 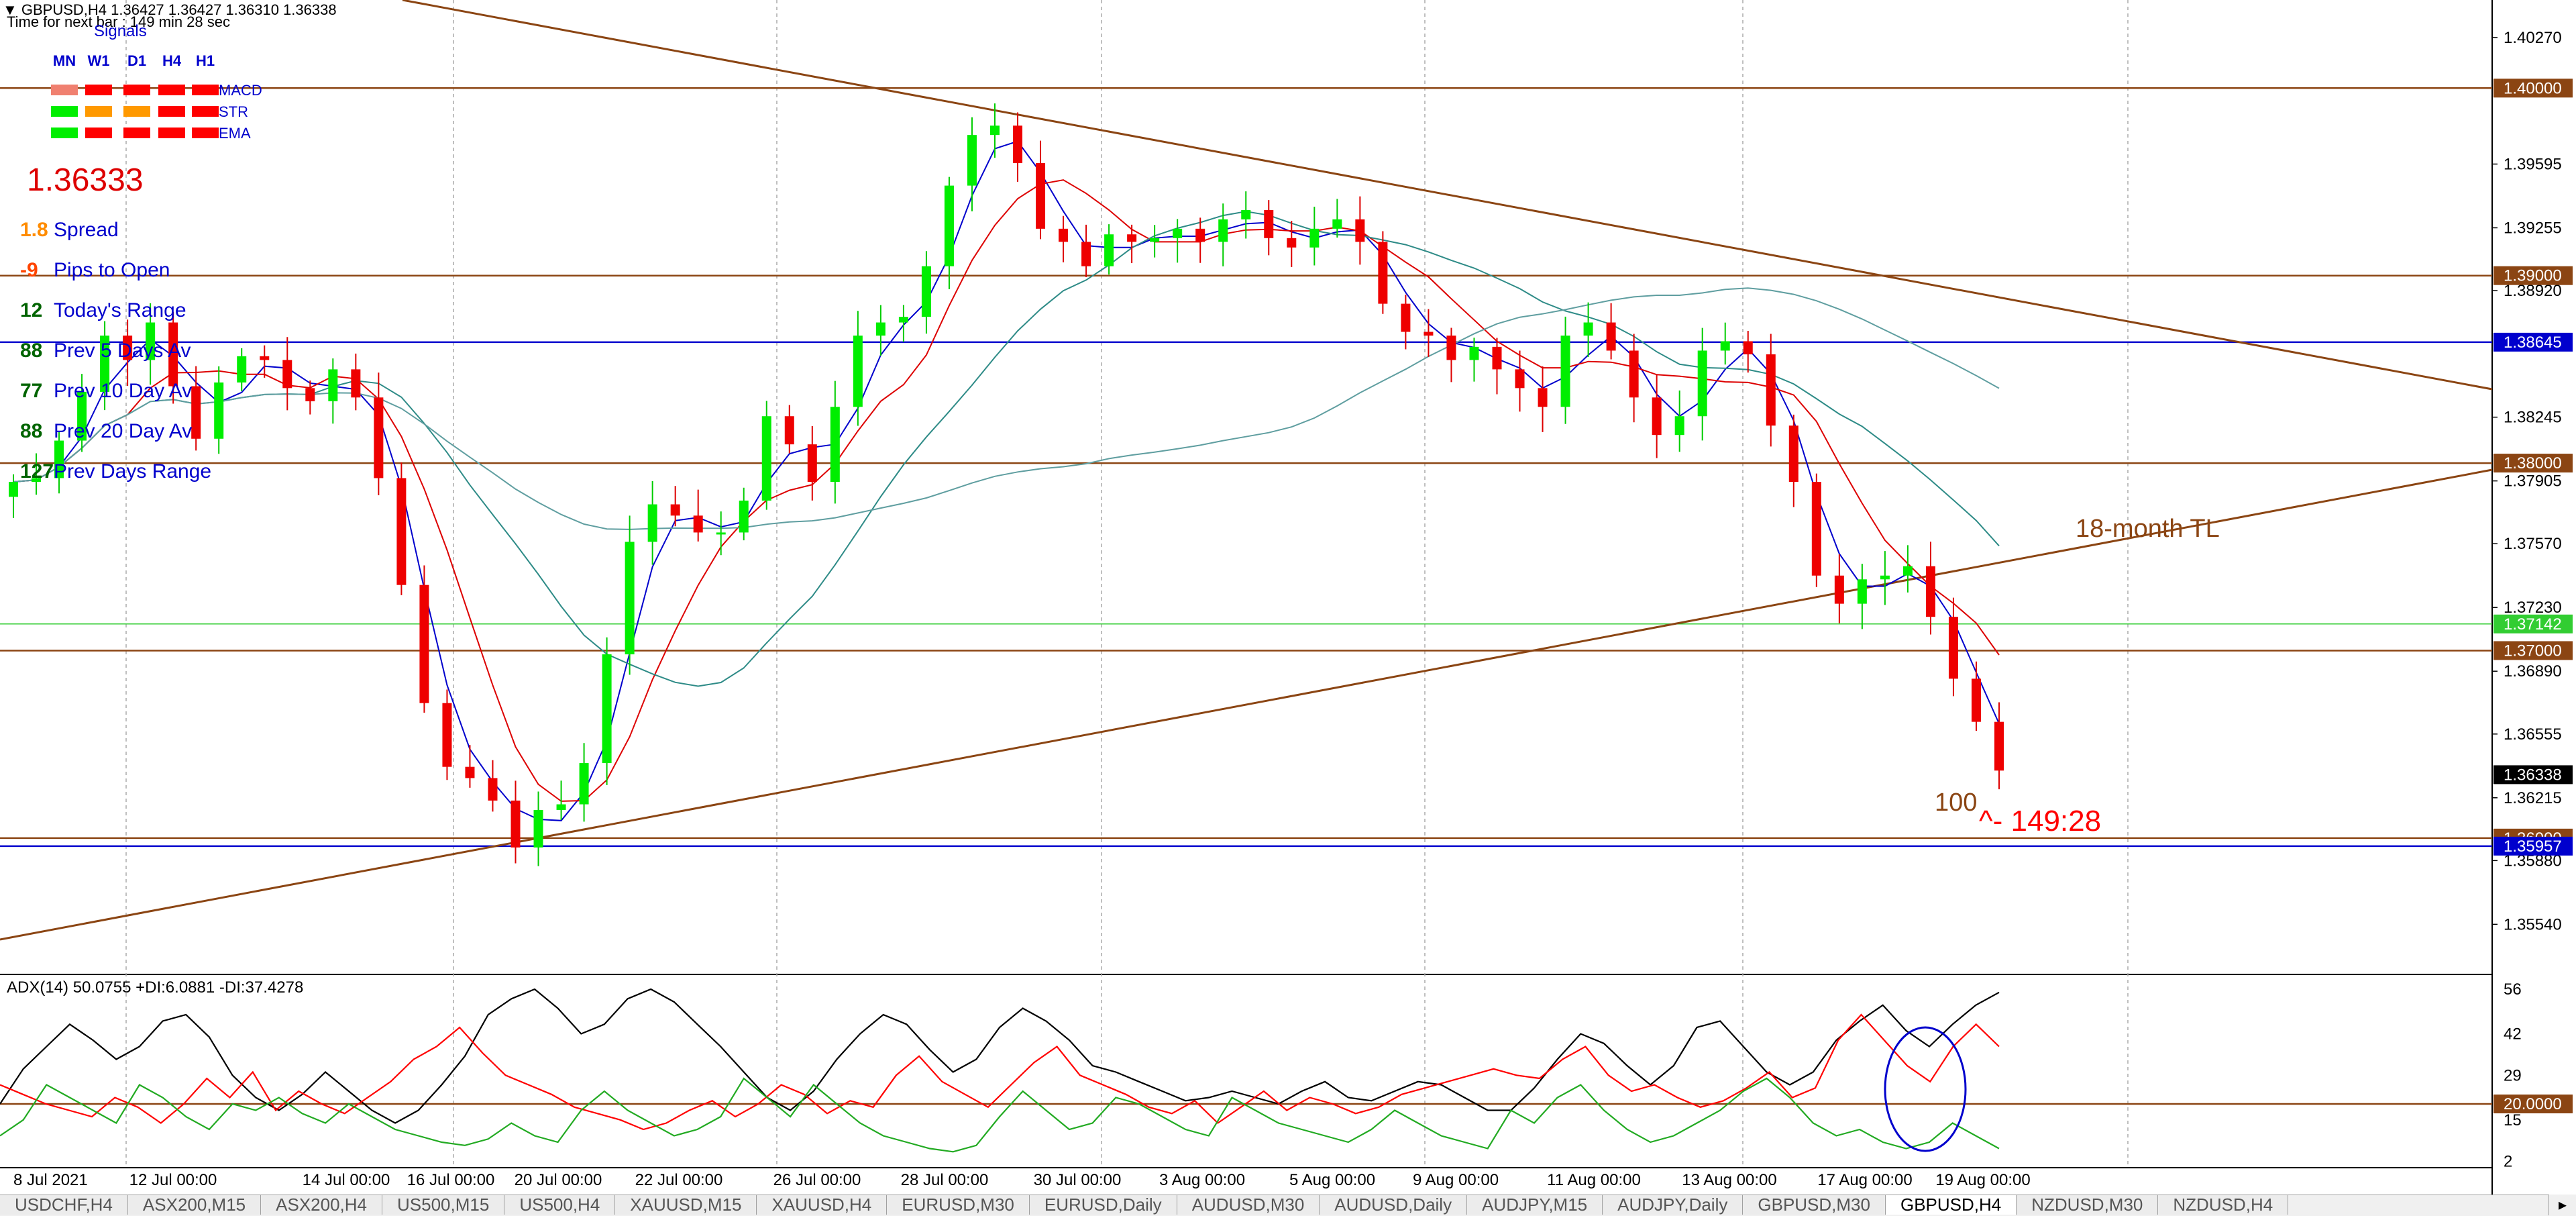 I want to click on chart-tab: AUDJPY,M15, so click(x=1535, y=1205).